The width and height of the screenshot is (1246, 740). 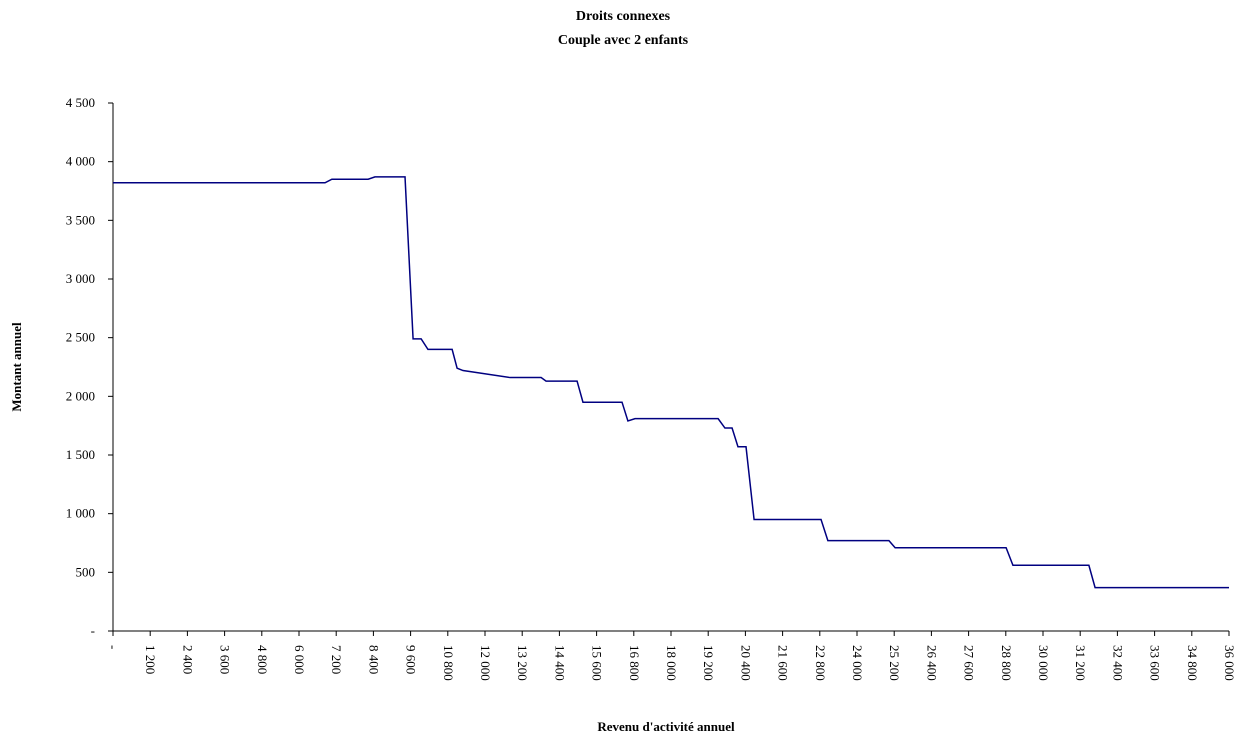 I want to click on x-tick-label: 2 400, so click(x=187, y=659).